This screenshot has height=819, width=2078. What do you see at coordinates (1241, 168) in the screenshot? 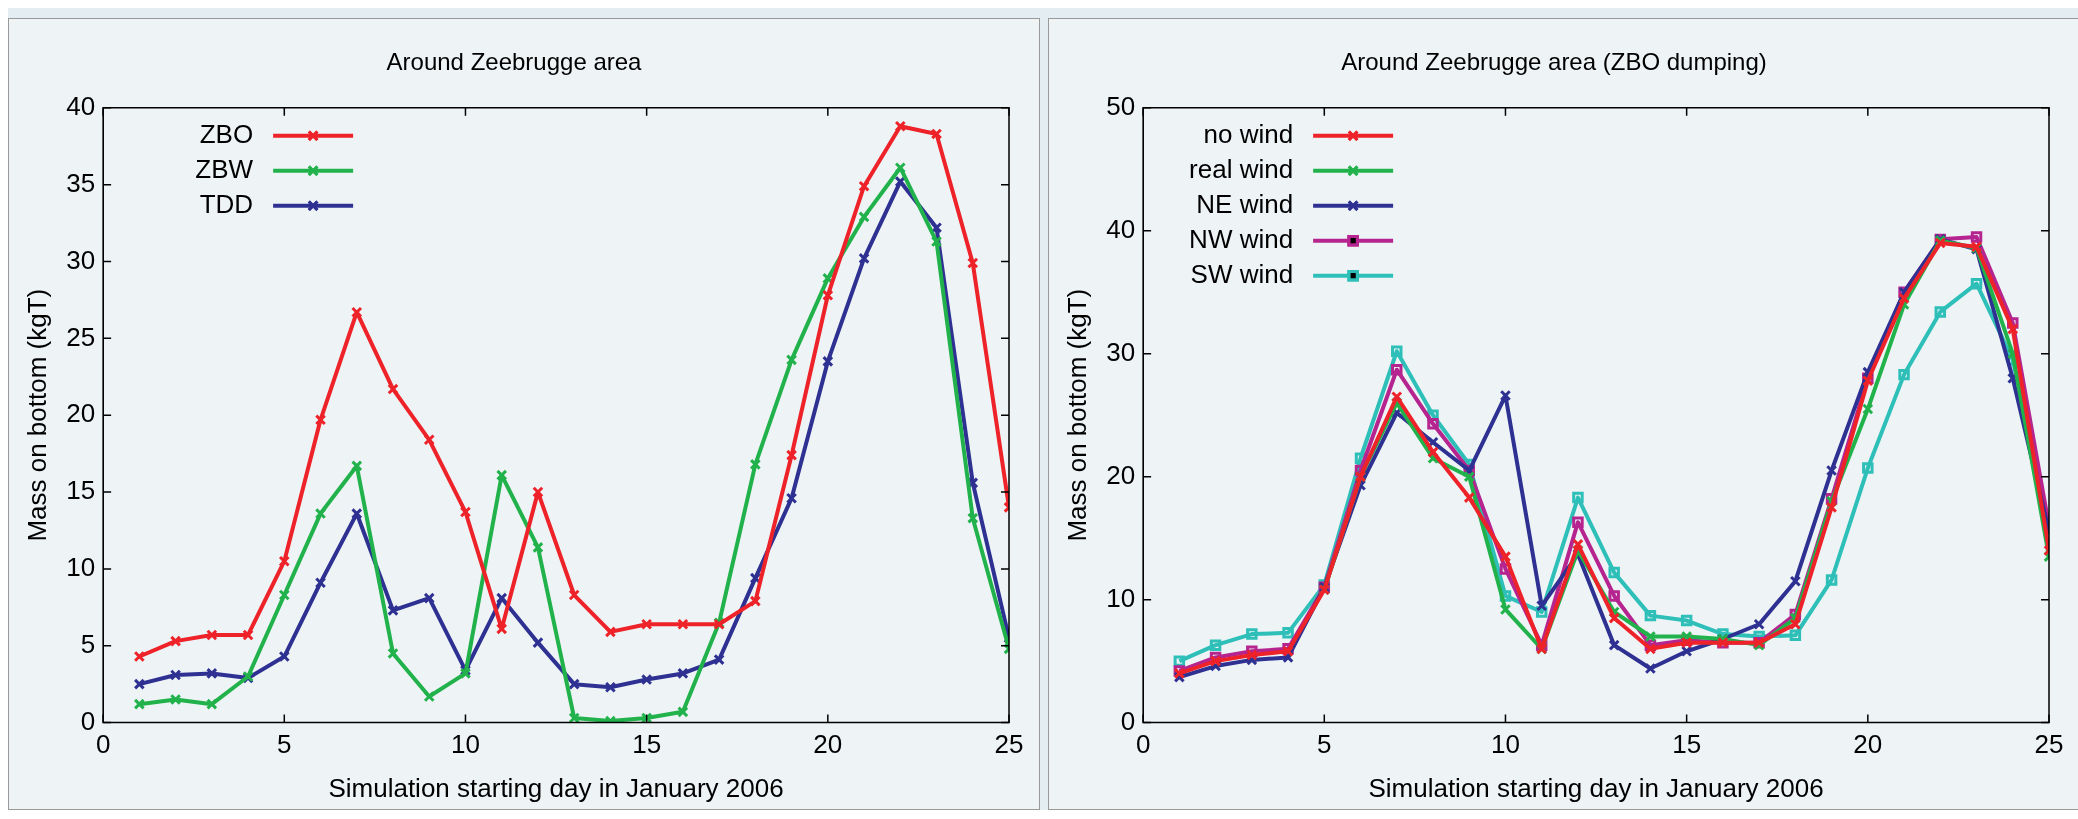
I see `legend-label: real wind` at bounding box center [1241, 168].